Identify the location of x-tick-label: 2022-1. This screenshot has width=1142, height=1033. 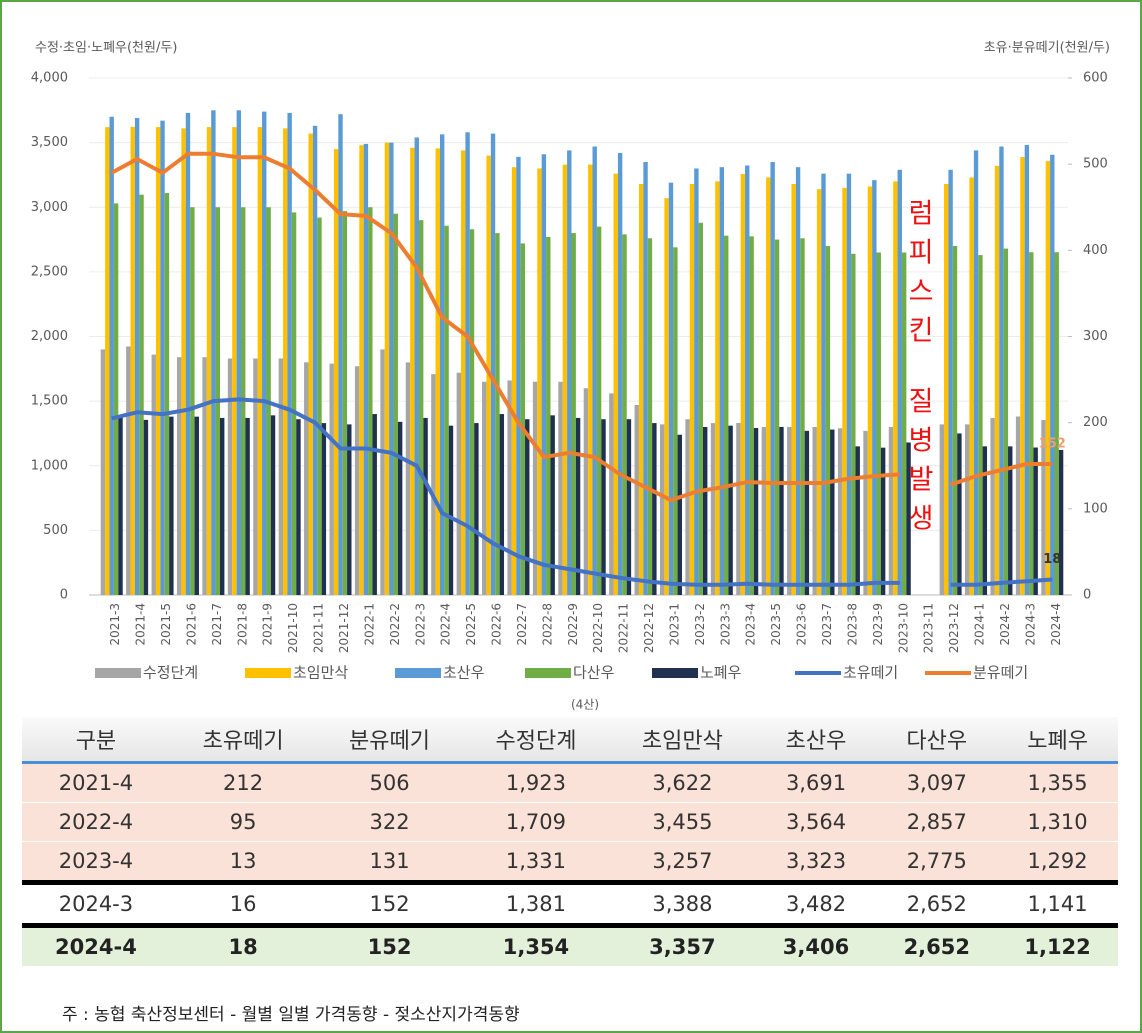
(369, 624).